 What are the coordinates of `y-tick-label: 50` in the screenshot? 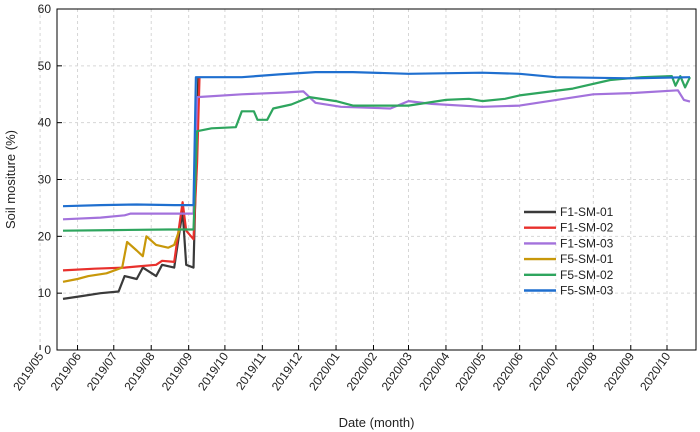 It's located at (45, 66).